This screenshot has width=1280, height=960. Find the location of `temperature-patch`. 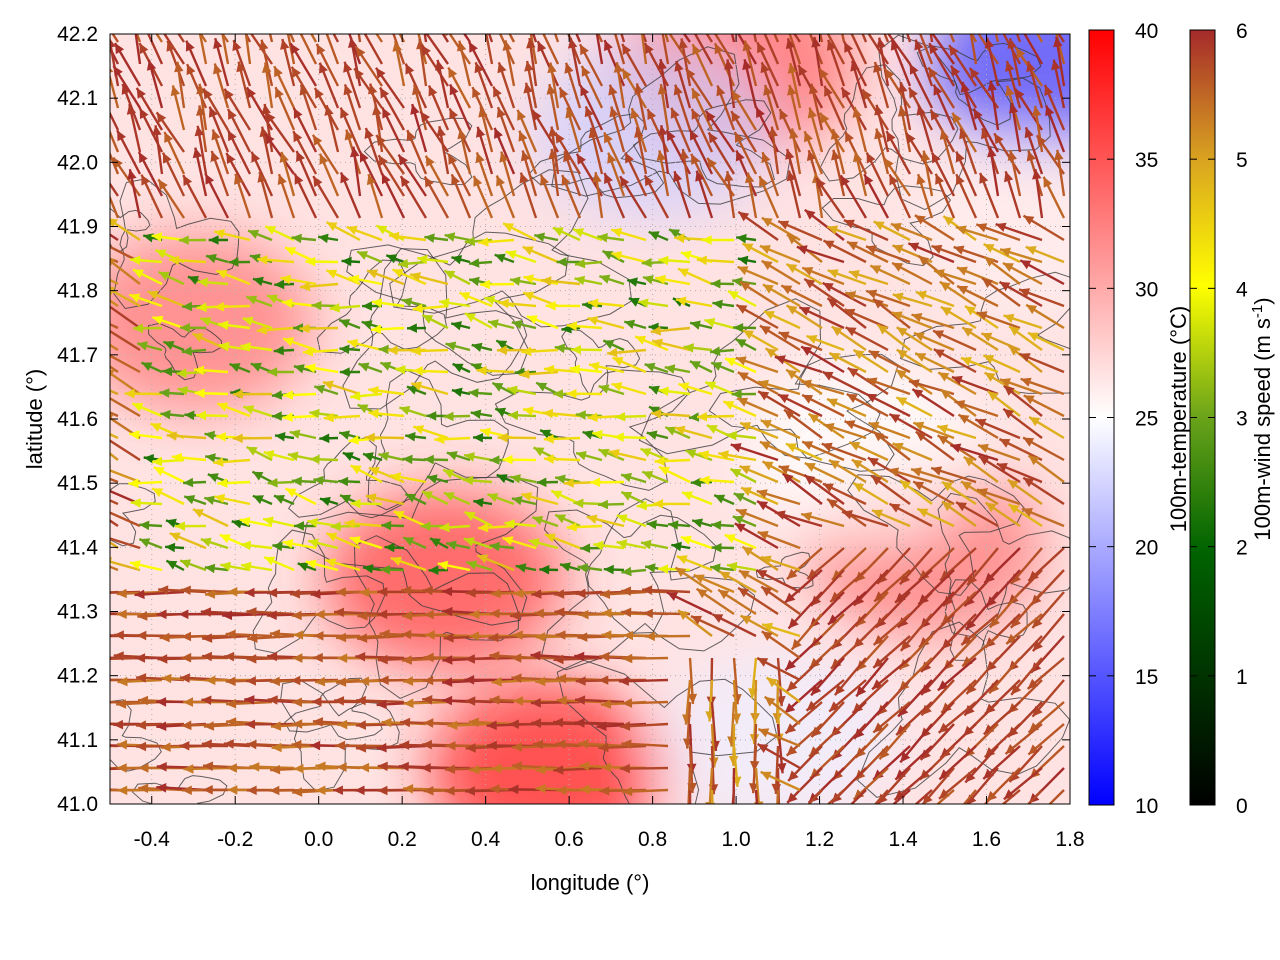

temperature-patch is located at coordinates (989, 226).